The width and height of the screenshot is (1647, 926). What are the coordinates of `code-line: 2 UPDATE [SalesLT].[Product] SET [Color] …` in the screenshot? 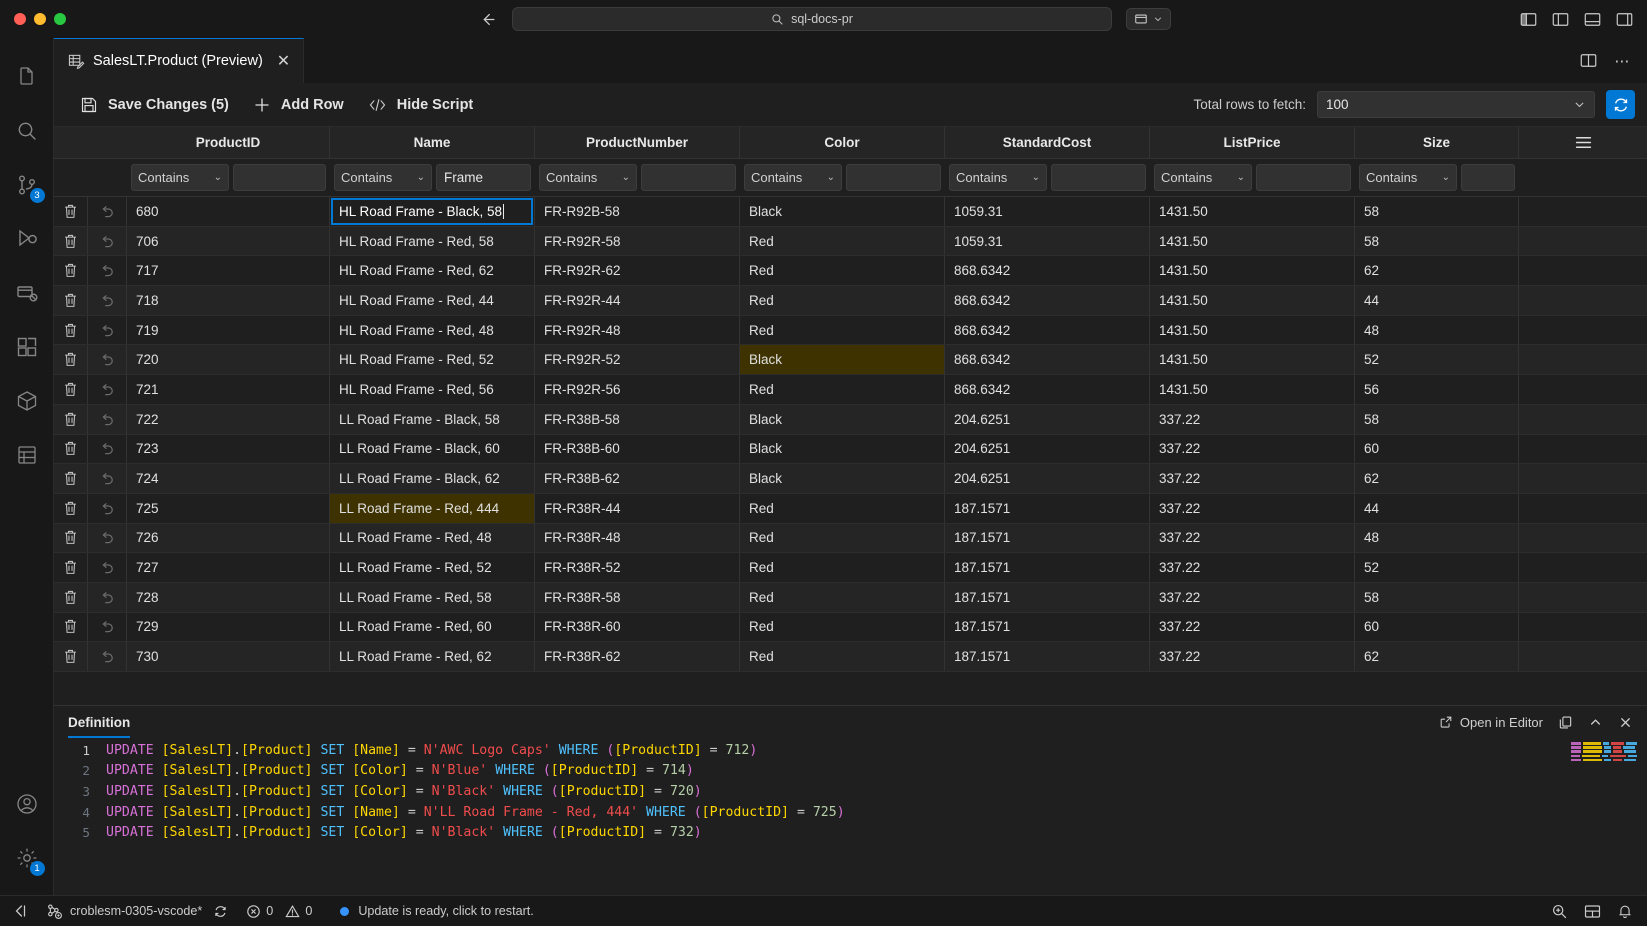 It's located at (850, 771).